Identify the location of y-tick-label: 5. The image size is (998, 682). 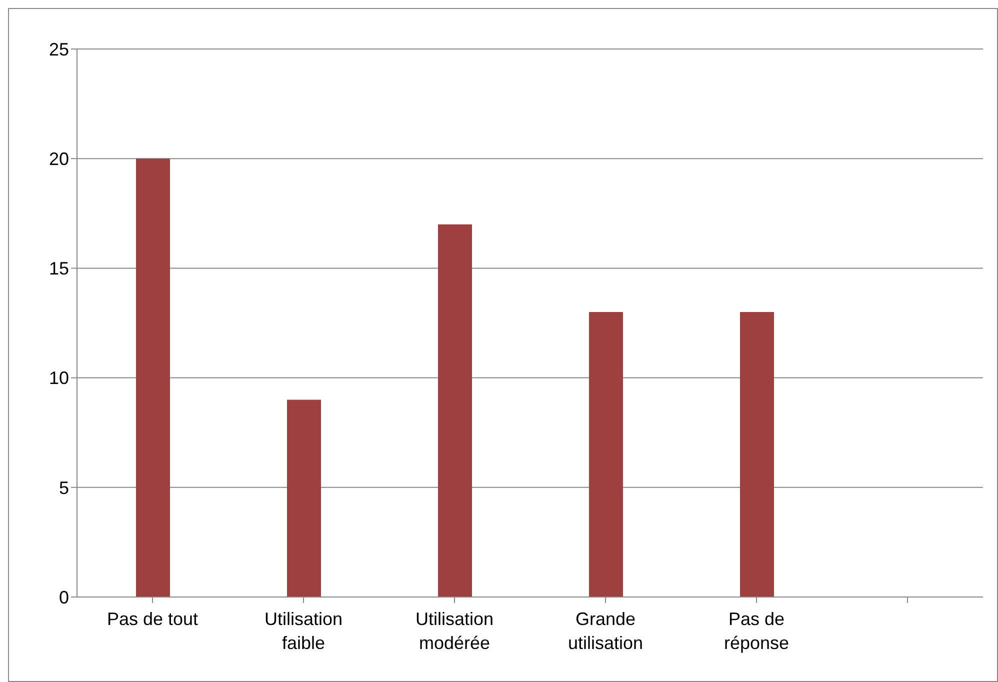
(63, 488).